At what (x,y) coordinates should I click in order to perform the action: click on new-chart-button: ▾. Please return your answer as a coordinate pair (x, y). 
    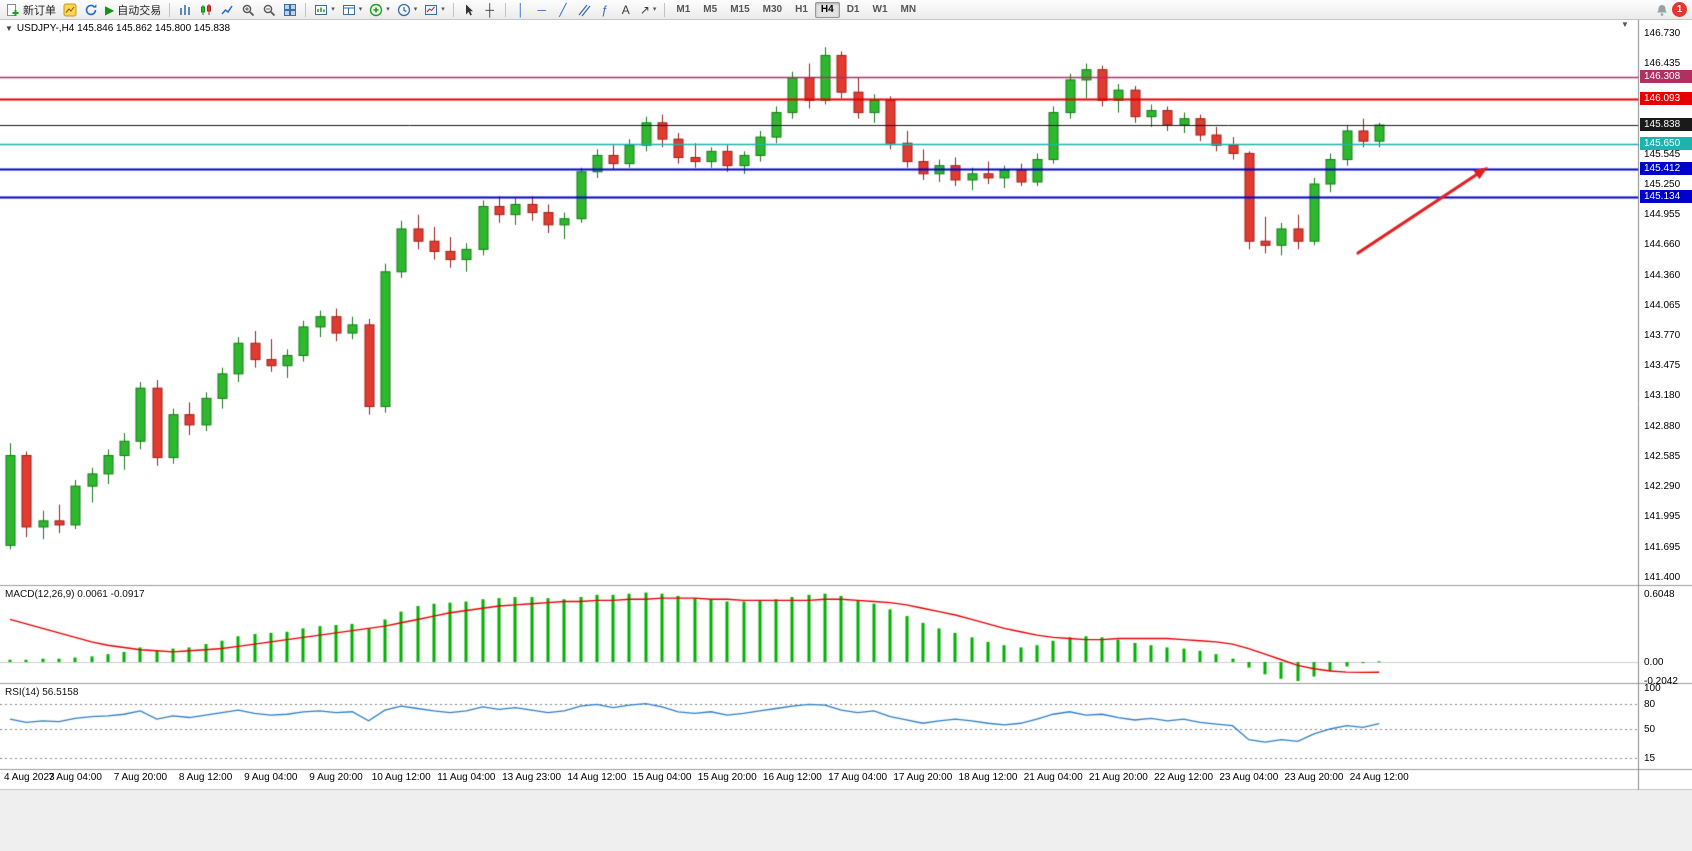
    Looking at the image, I should click on (324, 9).